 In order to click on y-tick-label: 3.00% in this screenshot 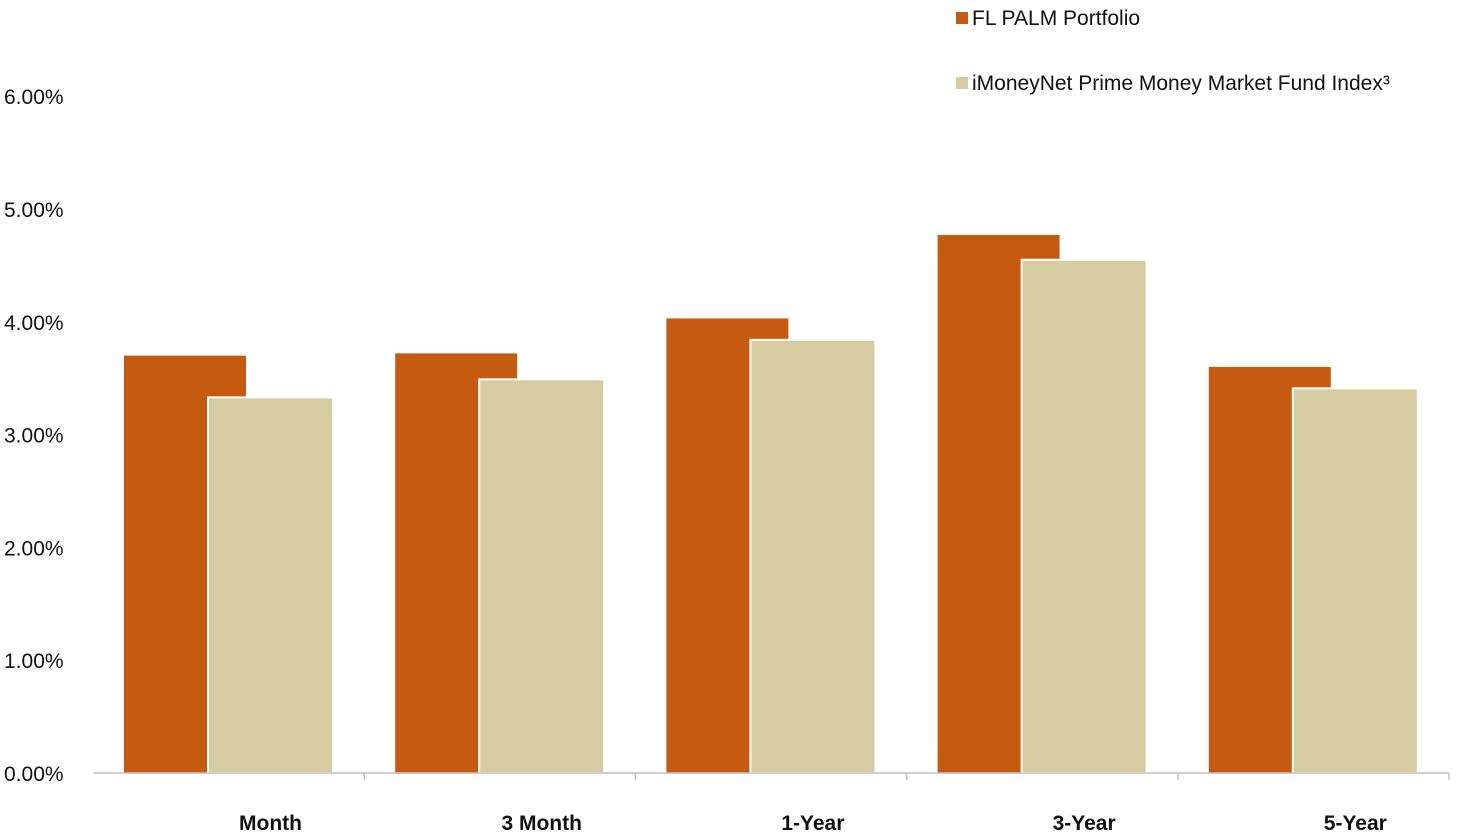, I will do `click(34, 436)`.